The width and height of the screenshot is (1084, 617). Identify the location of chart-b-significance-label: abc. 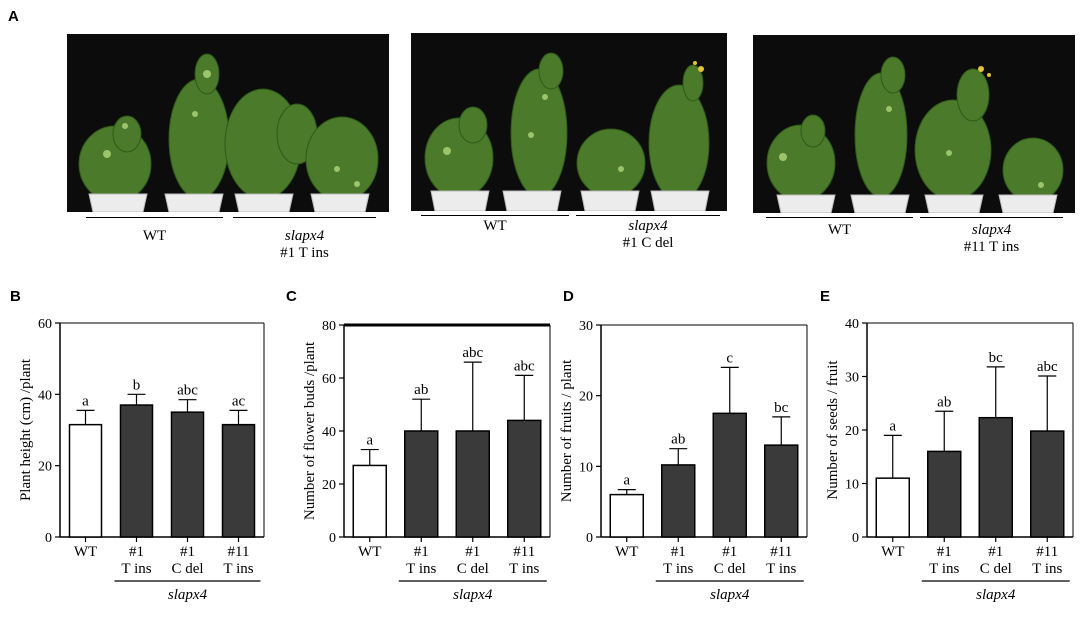
(187, 391).